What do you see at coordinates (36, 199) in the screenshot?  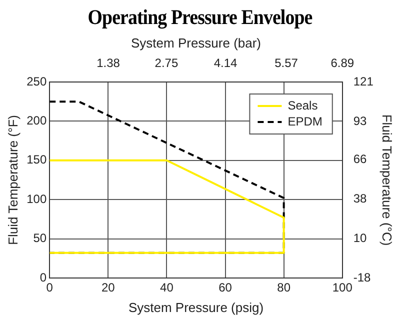 I see `y-tick-label: 100` at bounding box center [36, 199].